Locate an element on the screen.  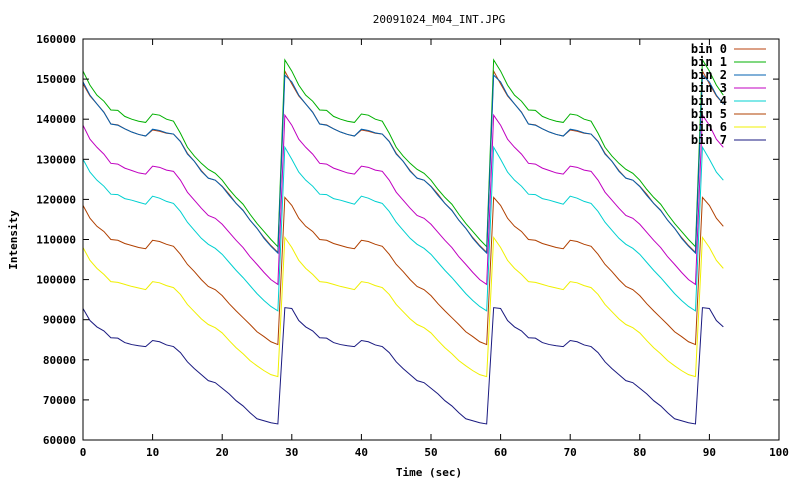
legend-label: bin 7 is located at coordinates (709, 140).